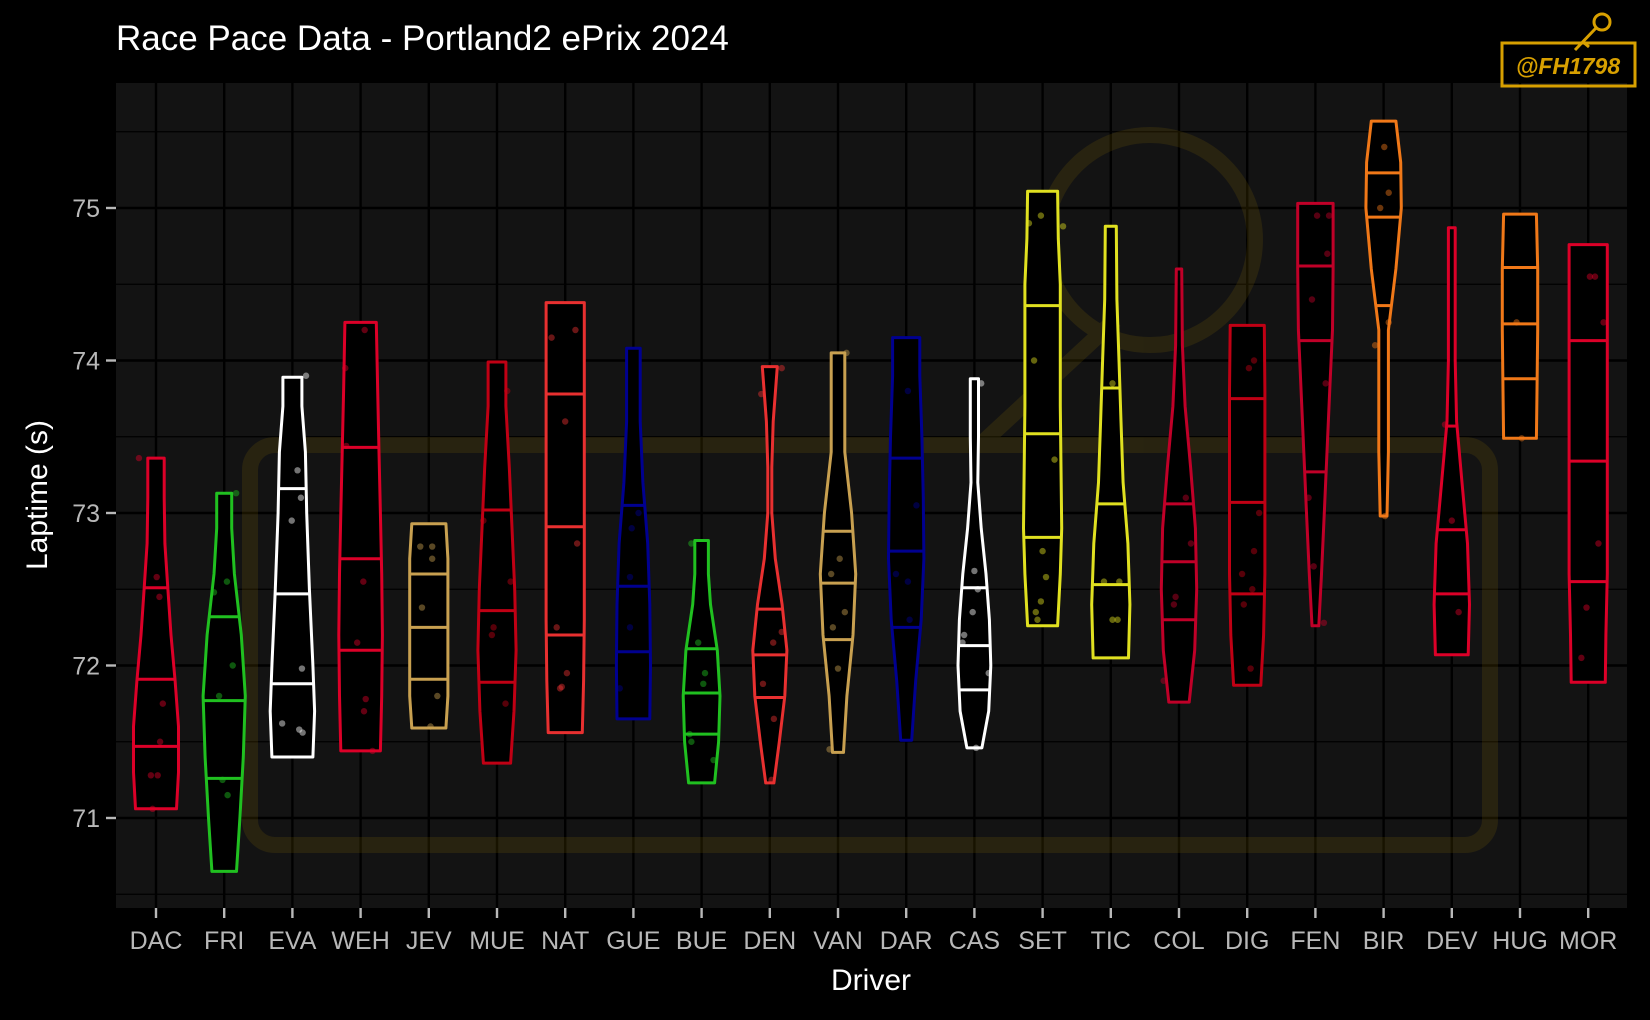 This screenshot has width=1650, height=1020. What do you see at coordinates (701, 941) in the screenshot?
I see `x-tick-label: BUE` at bounding box center [701, 941].